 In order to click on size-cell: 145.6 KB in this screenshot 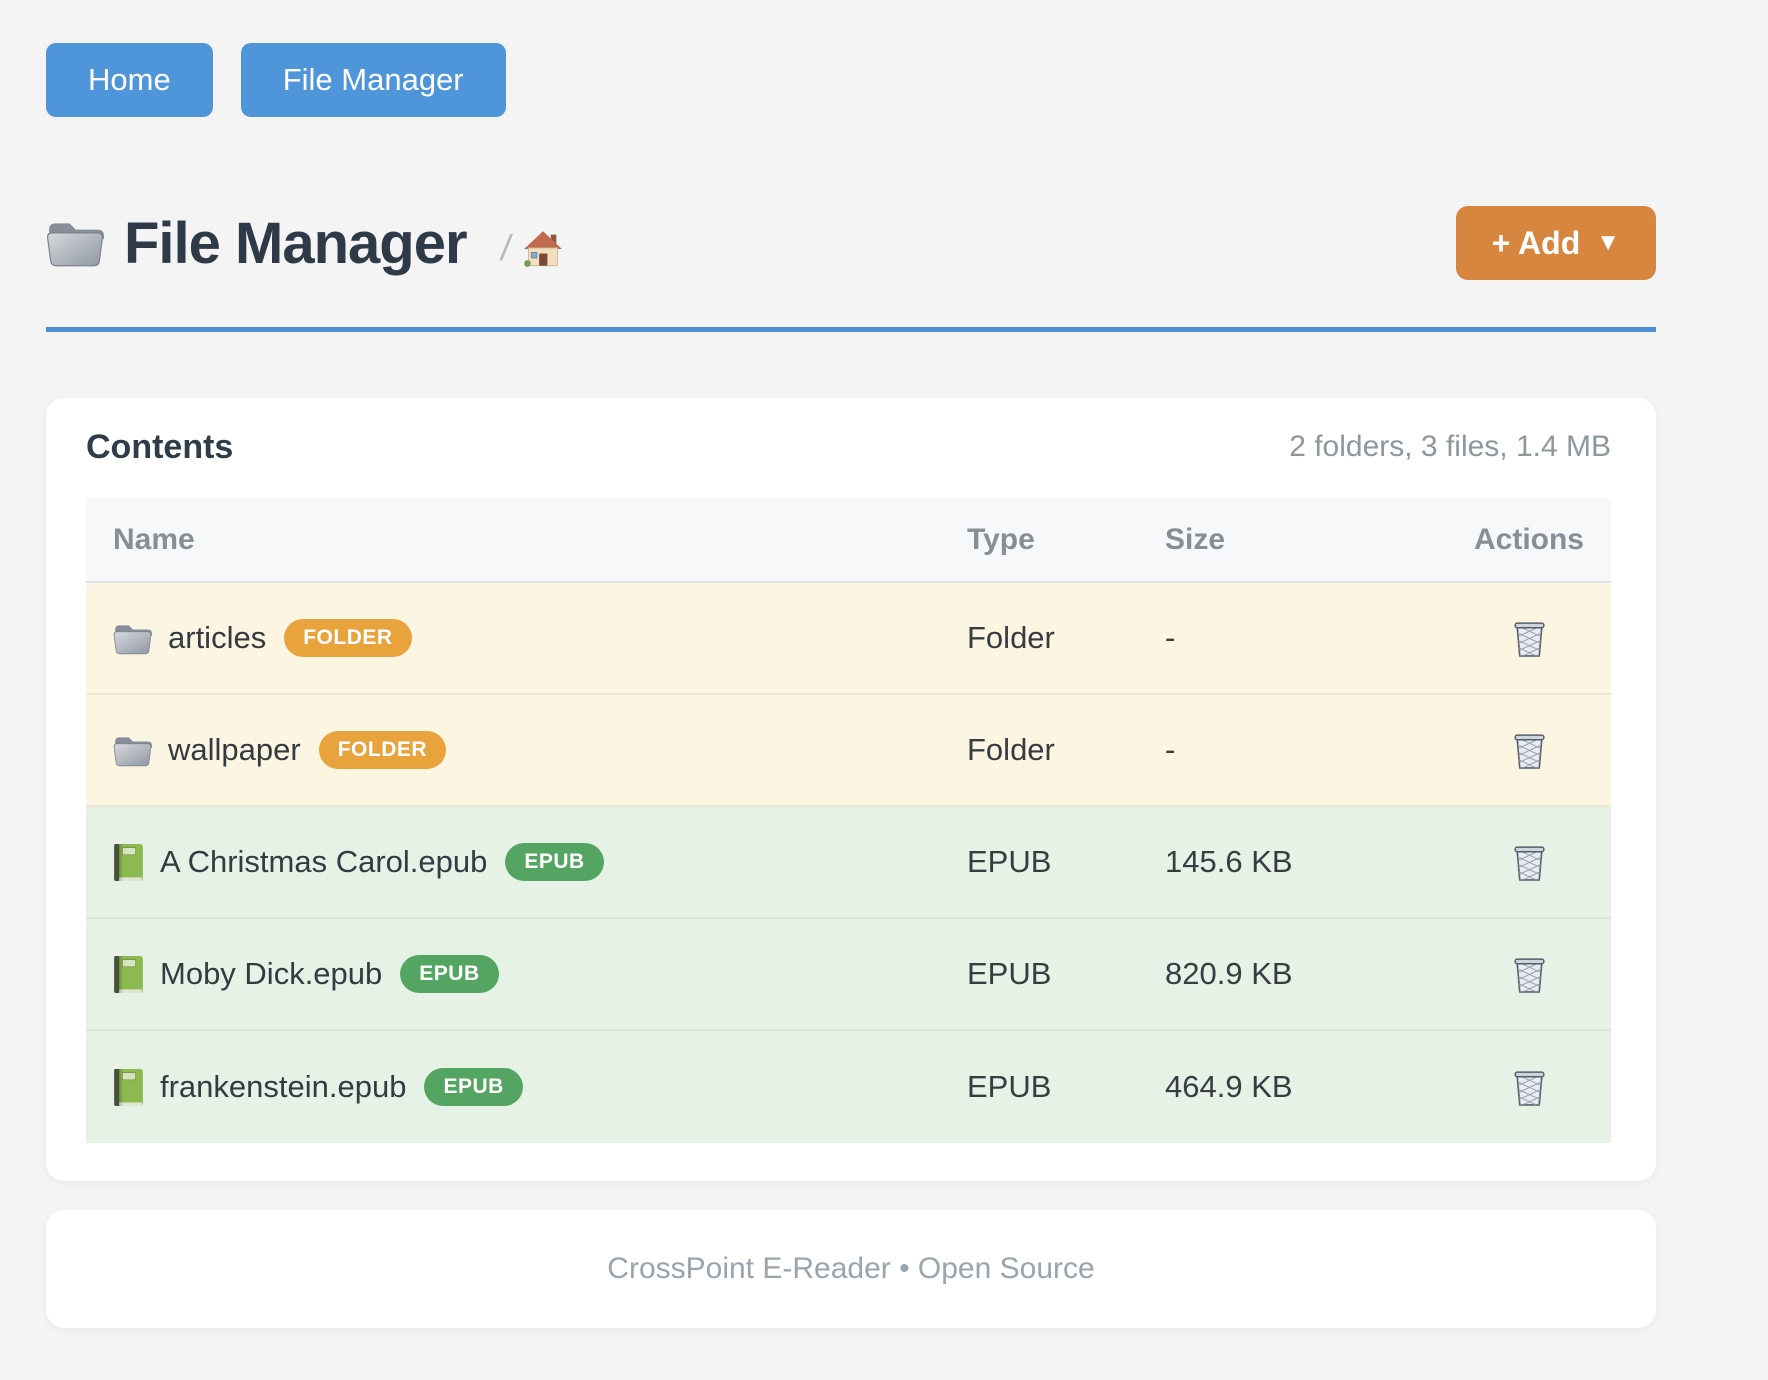, I will do `click(1229, 861)`.